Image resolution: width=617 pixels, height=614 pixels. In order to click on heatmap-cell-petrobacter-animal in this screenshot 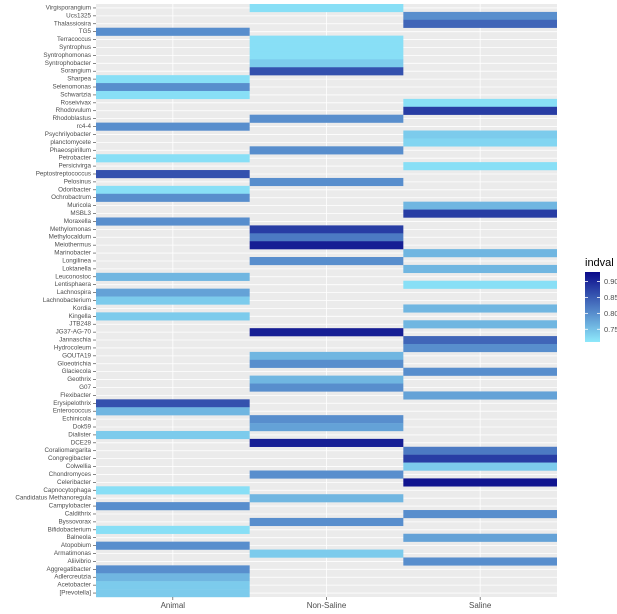, I will do `click(173, 158)`.